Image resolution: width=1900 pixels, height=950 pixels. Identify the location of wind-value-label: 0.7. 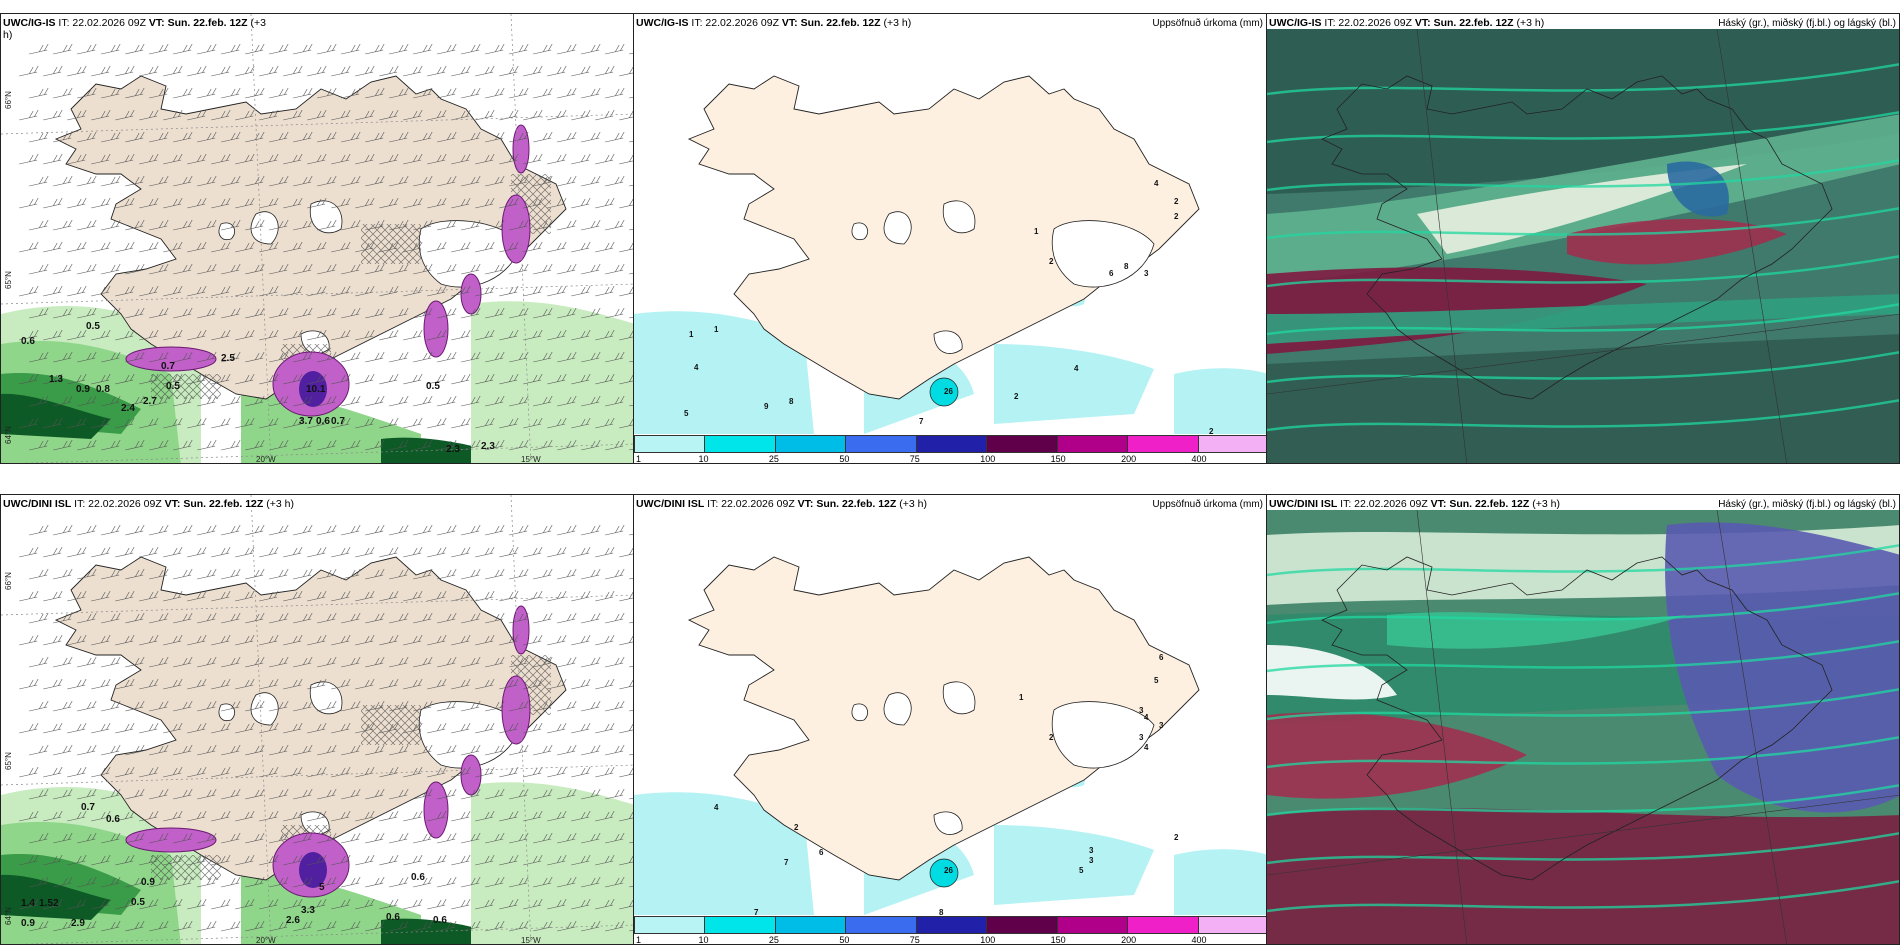
(88, 807).